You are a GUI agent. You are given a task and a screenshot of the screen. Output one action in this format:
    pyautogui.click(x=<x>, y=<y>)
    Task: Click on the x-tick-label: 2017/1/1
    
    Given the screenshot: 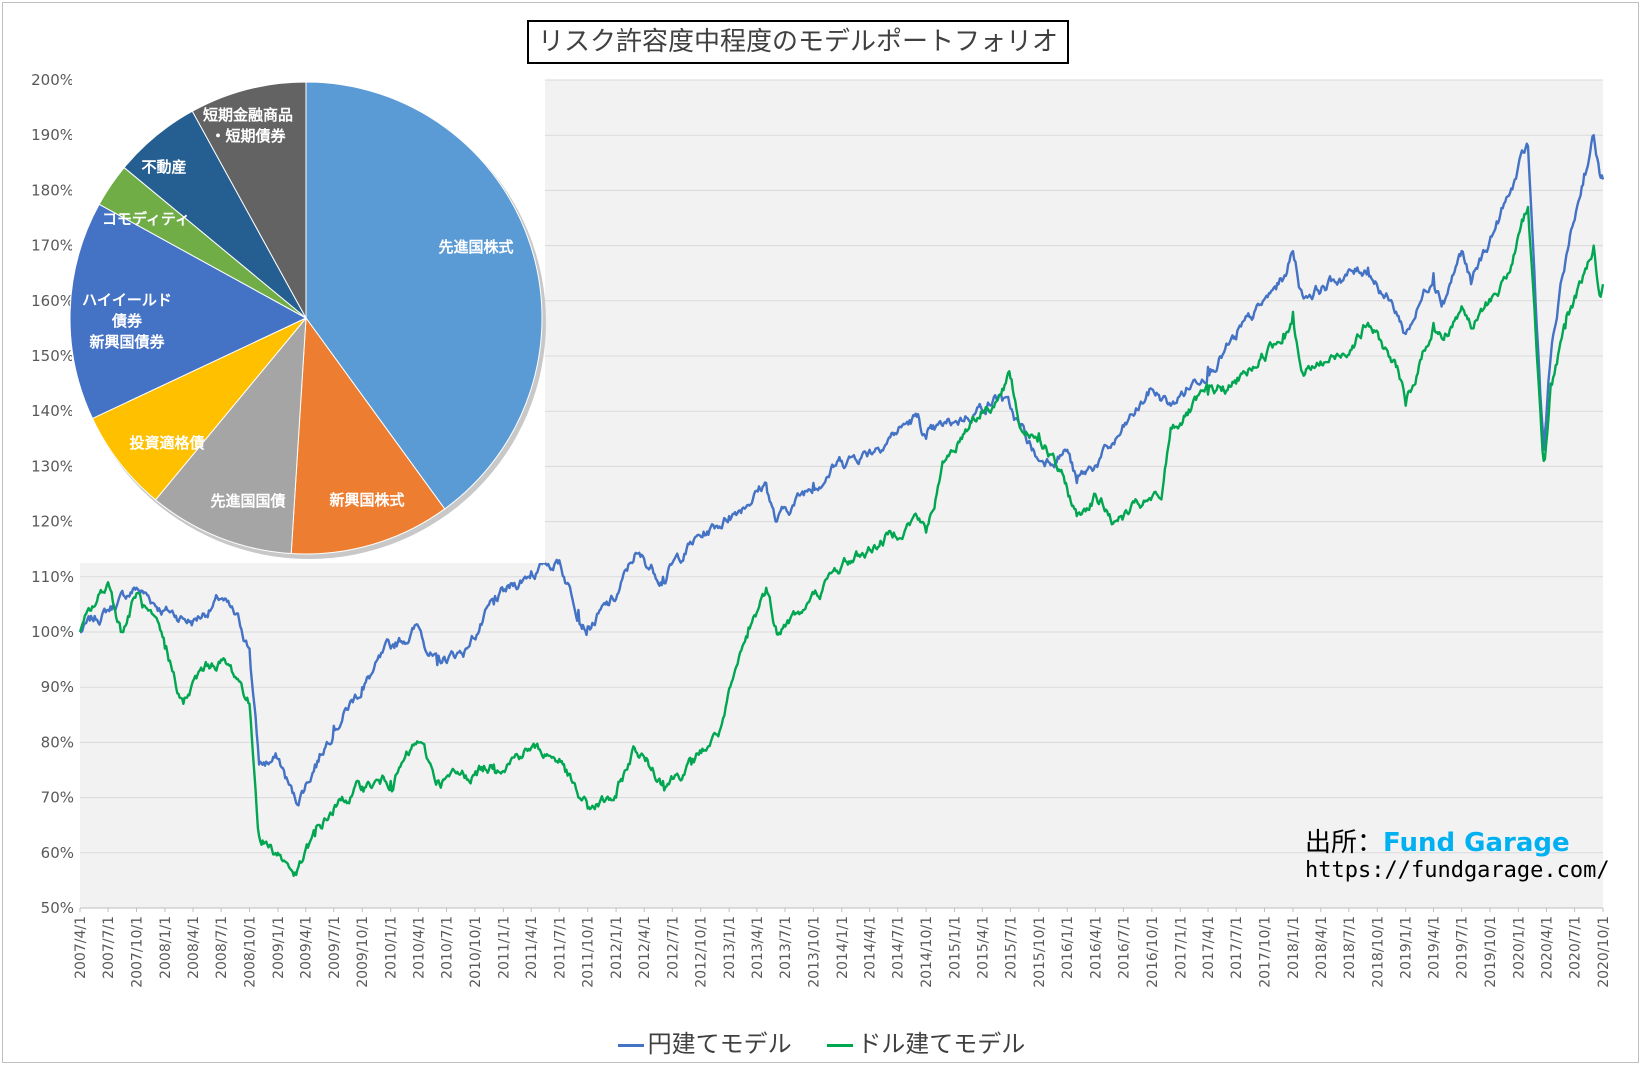 What is the action you would take?
    pyautogui.click(x=1181, y=947)
    